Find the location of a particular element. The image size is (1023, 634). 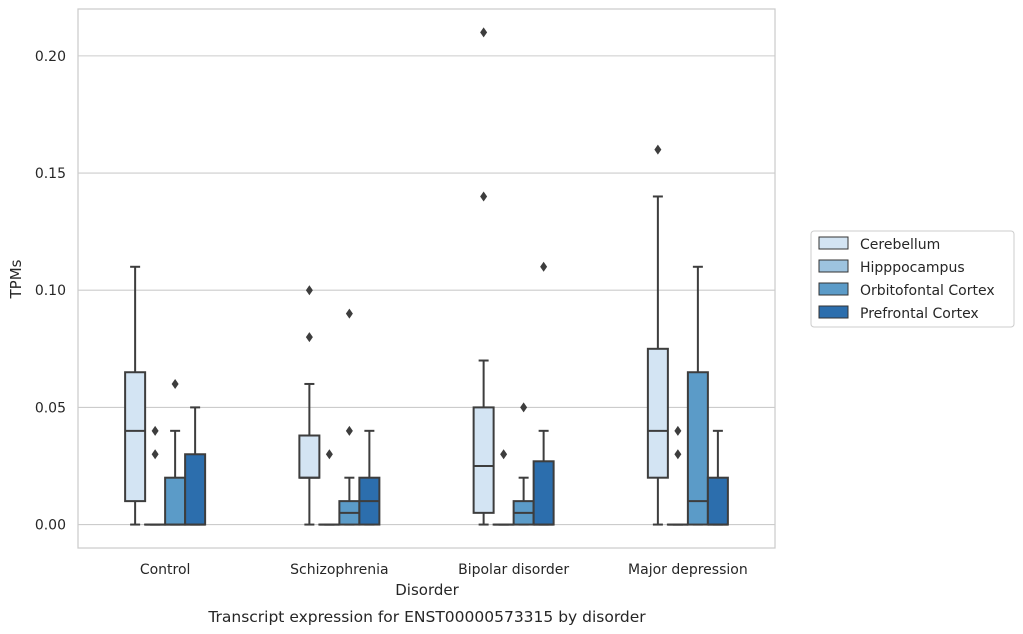

y-tick-label: 0.20 is located at coordinates (50, 57).